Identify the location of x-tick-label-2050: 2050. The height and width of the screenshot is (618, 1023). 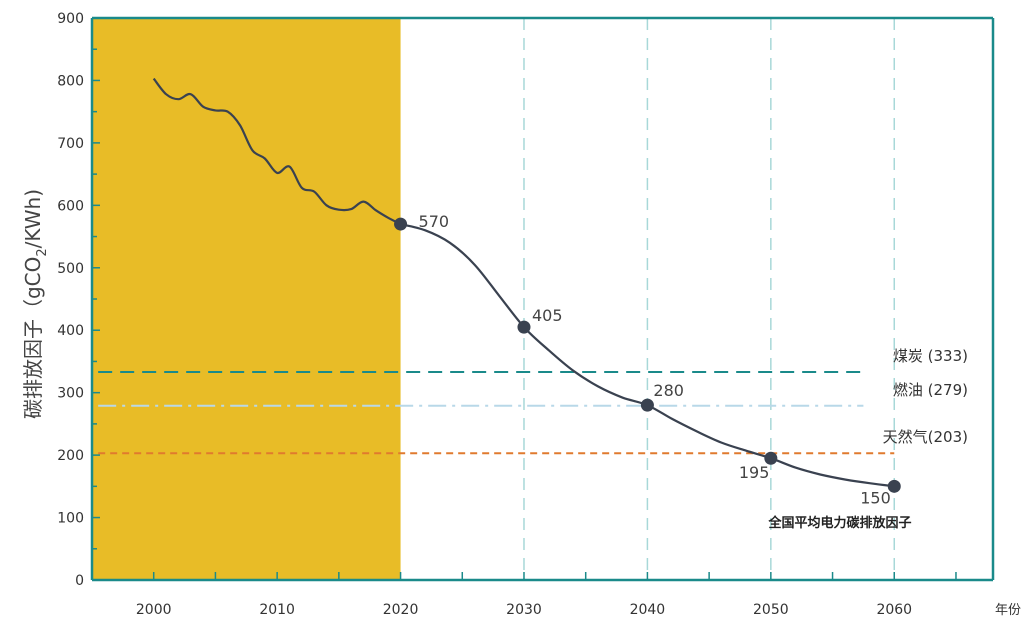
(771, 610).